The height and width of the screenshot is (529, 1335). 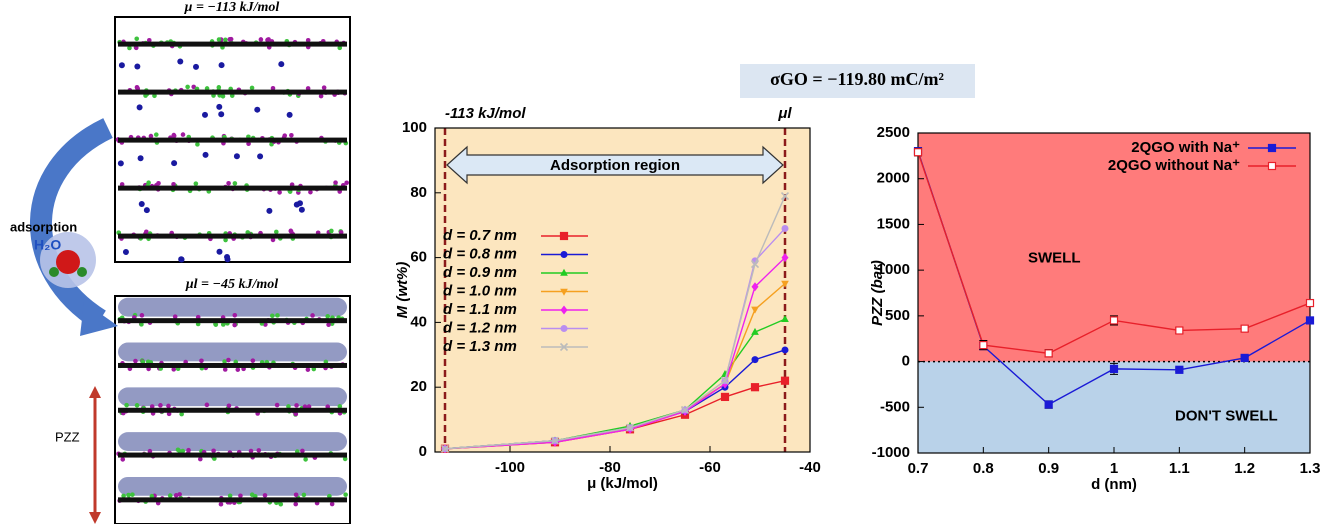 What do you see at coordinates (68, 262) in the screenshot?
I see `oxygen` at bounding box center [68, 262].